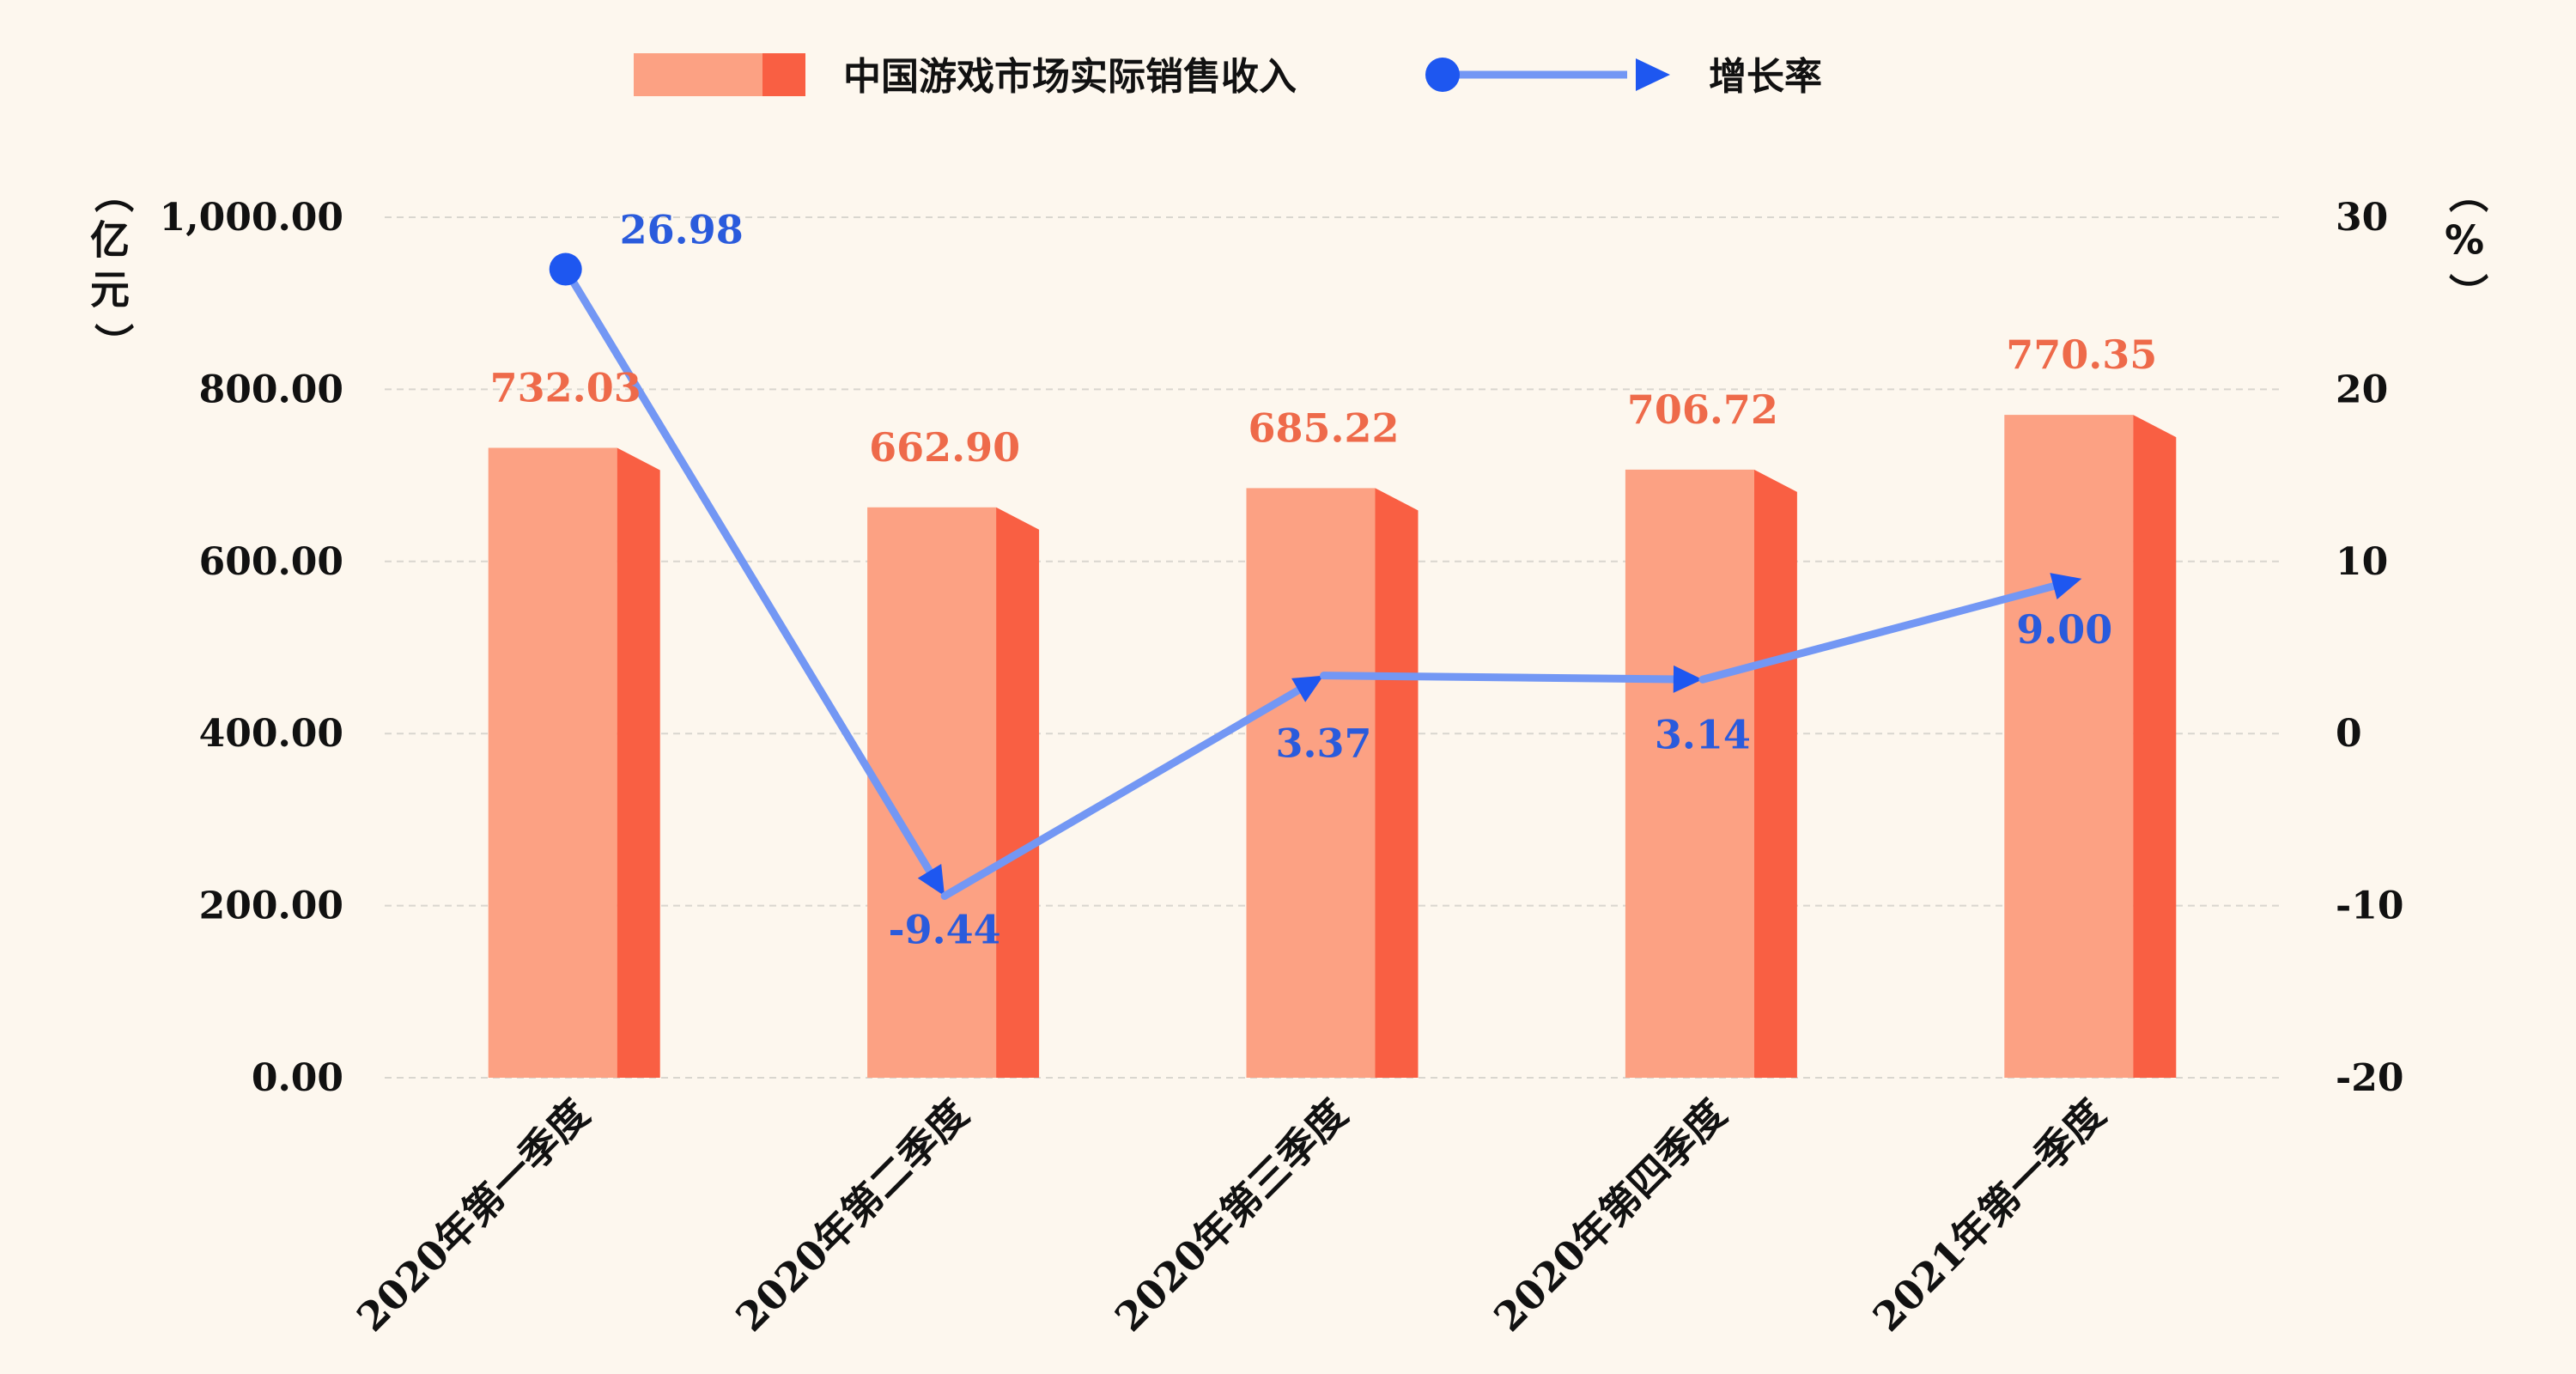 This screenshot has width=2576, height=1374. Describe the element at coordinates (682, 230) in the screenshot. I see `rate-value-label: 26.98` at that location.